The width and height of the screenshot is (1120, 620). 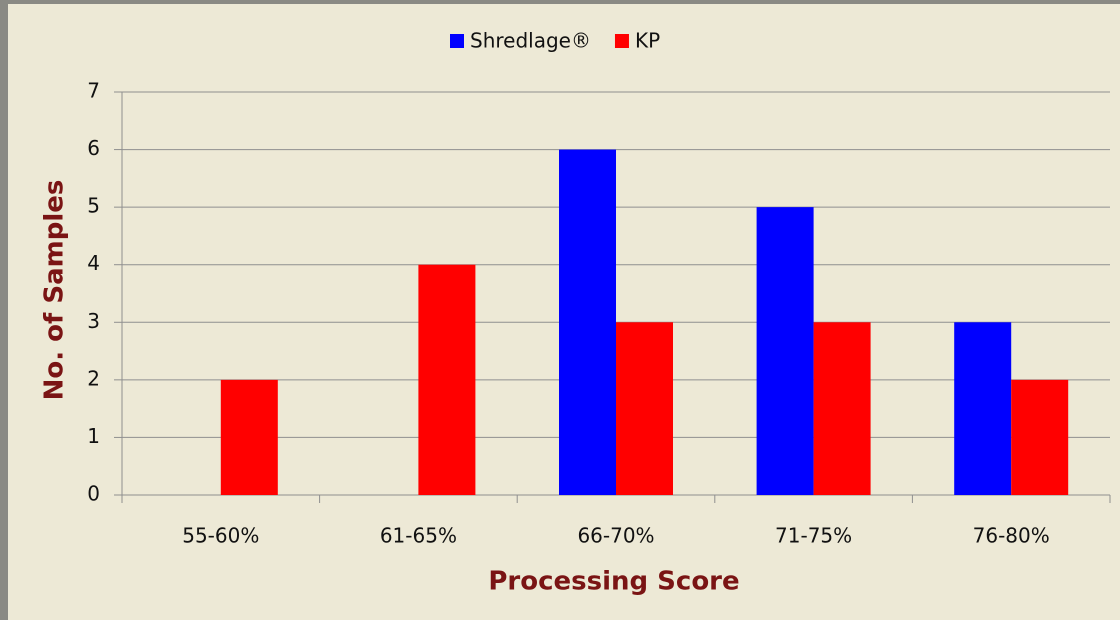 I want to click on y-tick-label: 7, so click(x=93, y=91).